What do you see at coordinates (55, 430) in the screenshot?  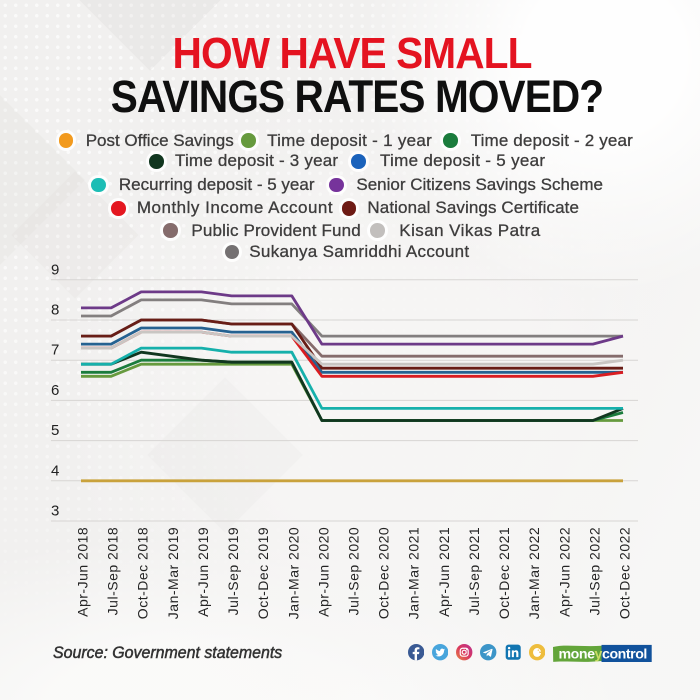 I see `svg-text: 5` at bounding box center [55, 430].